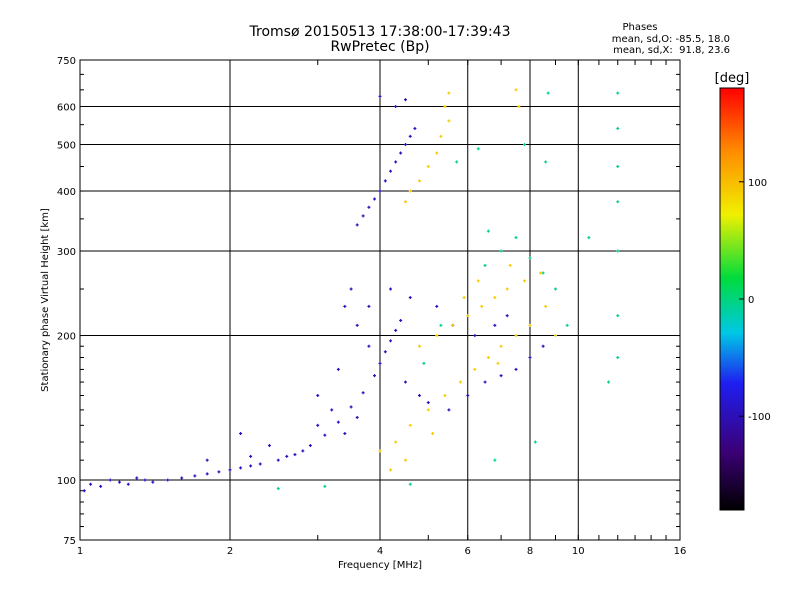 This screenshot has width=800, height=600. Describe the element at coordinates (732, 78) in the screenshot. I see `colorbar-label: [deg]` at that location.